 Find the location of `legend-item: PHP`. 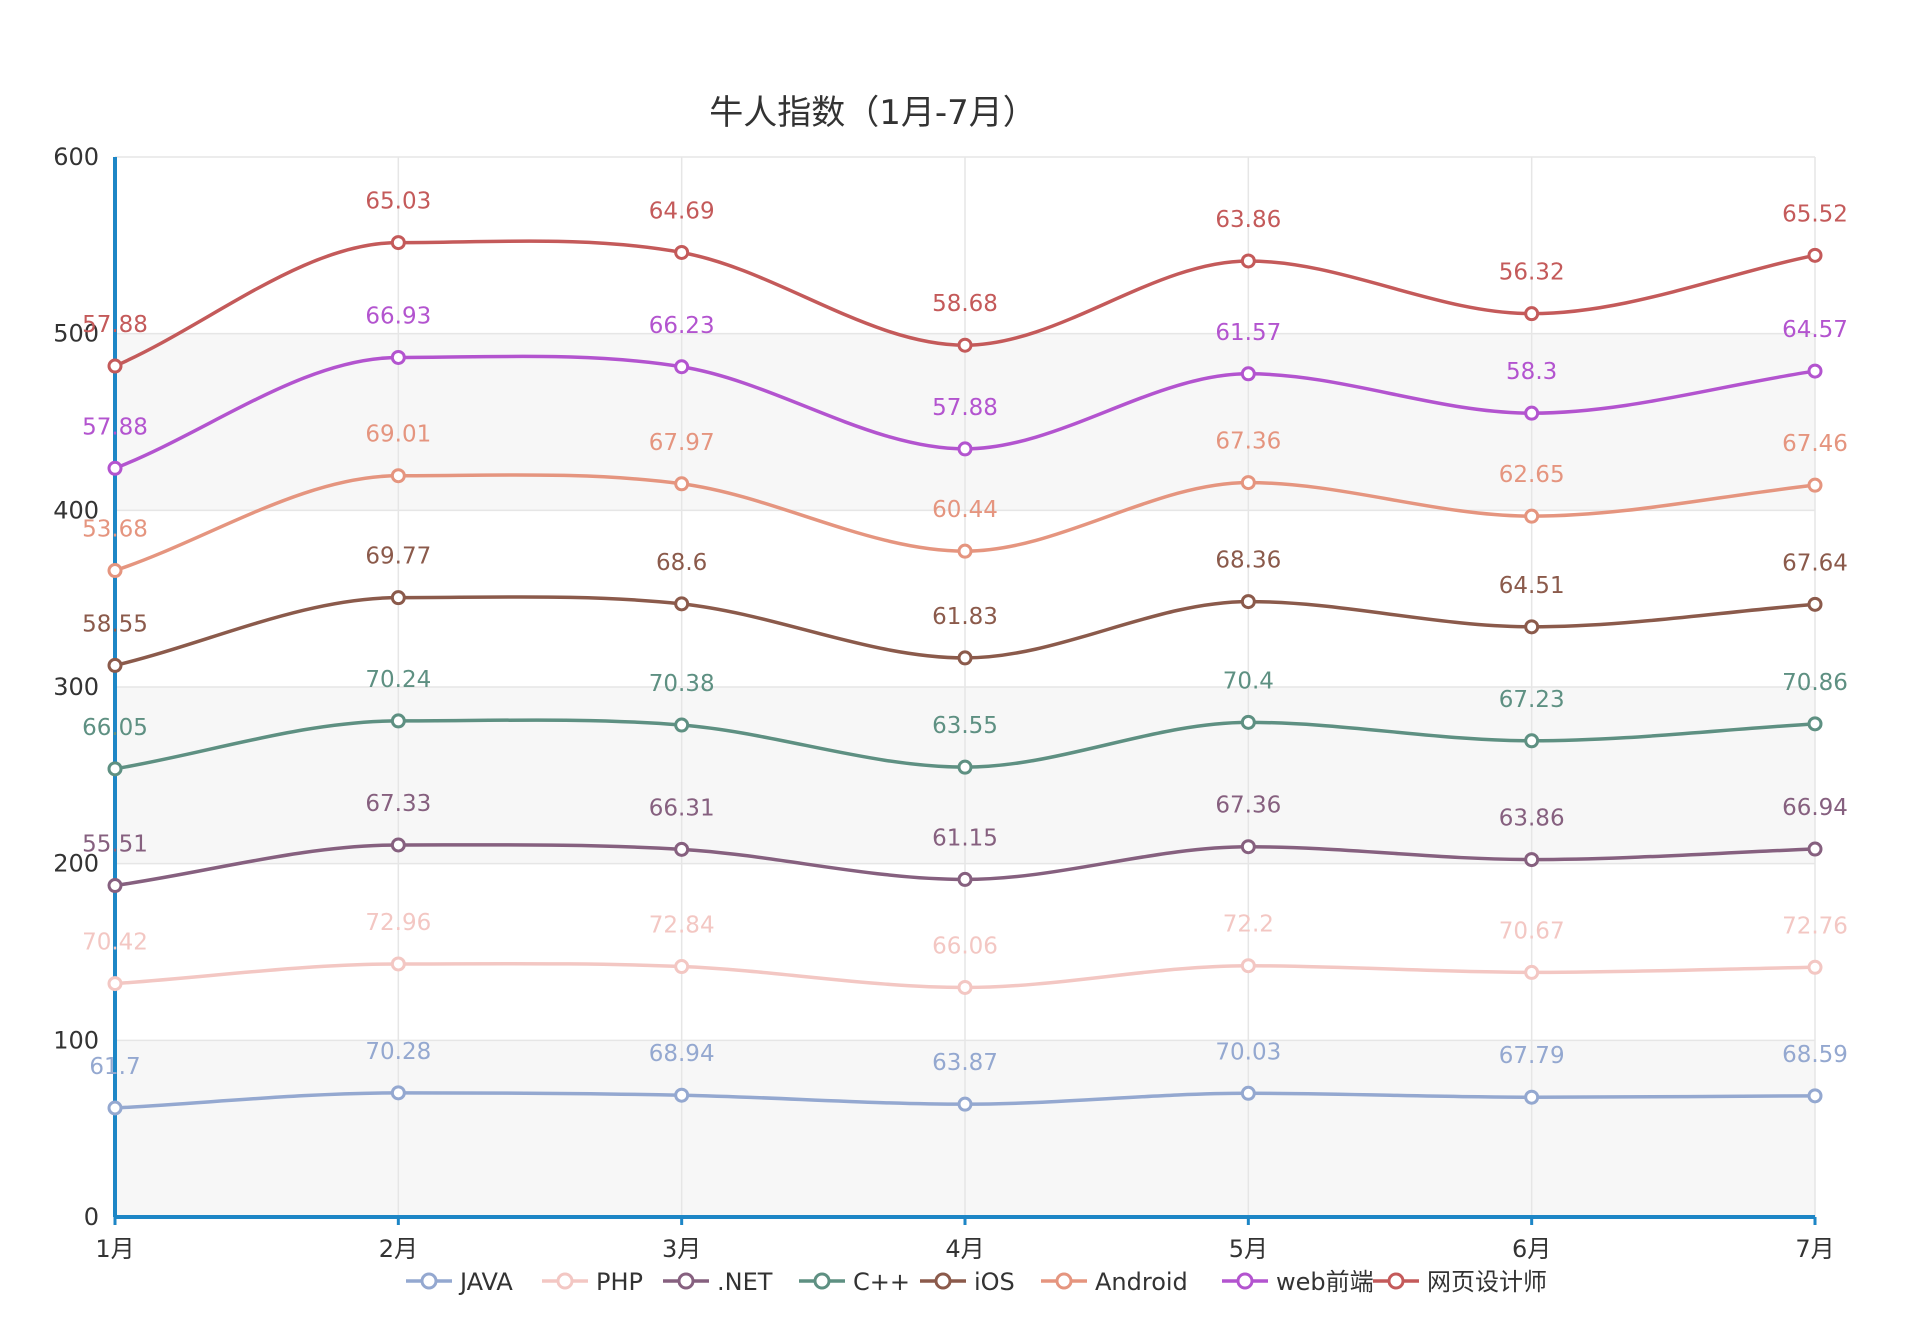

legend-item: PHP is located at coordinates (592, 1282).